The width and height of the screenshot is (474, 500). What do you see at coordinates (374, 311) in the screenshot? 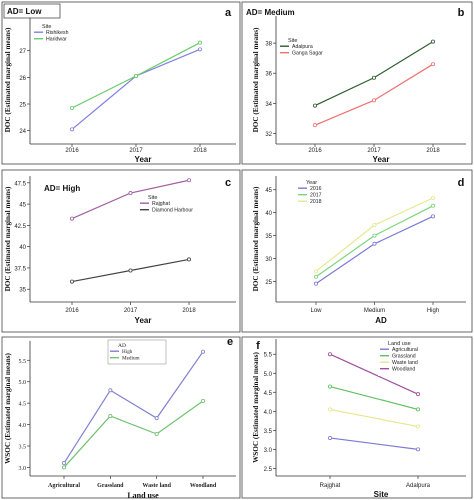
I see `x-tick-label: Medium` at bounding box center [374, 311].